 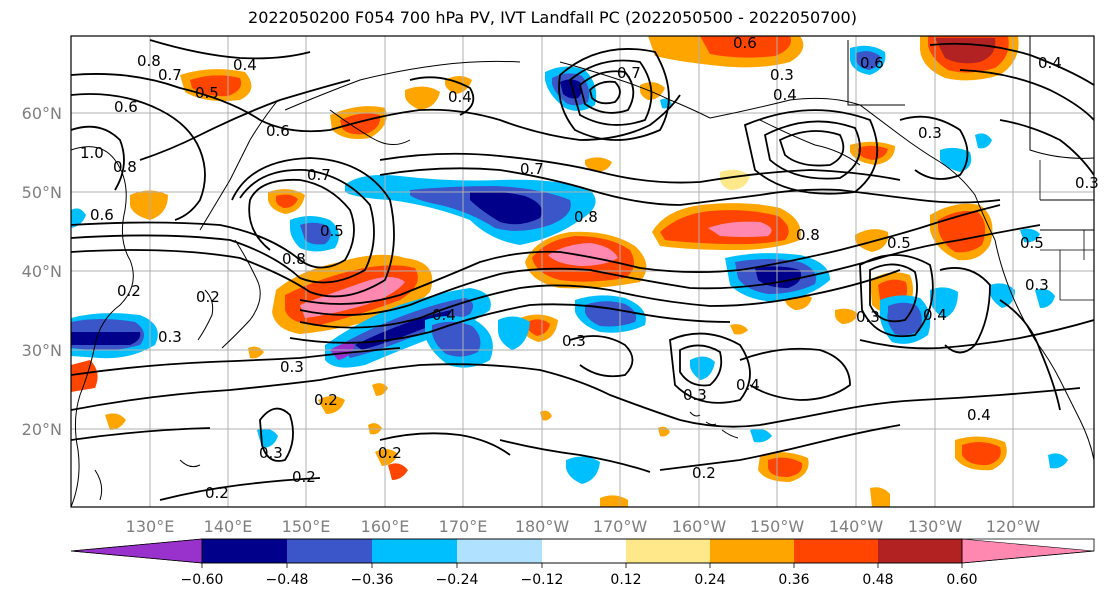 What do you see at coordinates (463, 526) in the screenshot?
I see `lon-label: 170°E` at bounding box center [463, 526].